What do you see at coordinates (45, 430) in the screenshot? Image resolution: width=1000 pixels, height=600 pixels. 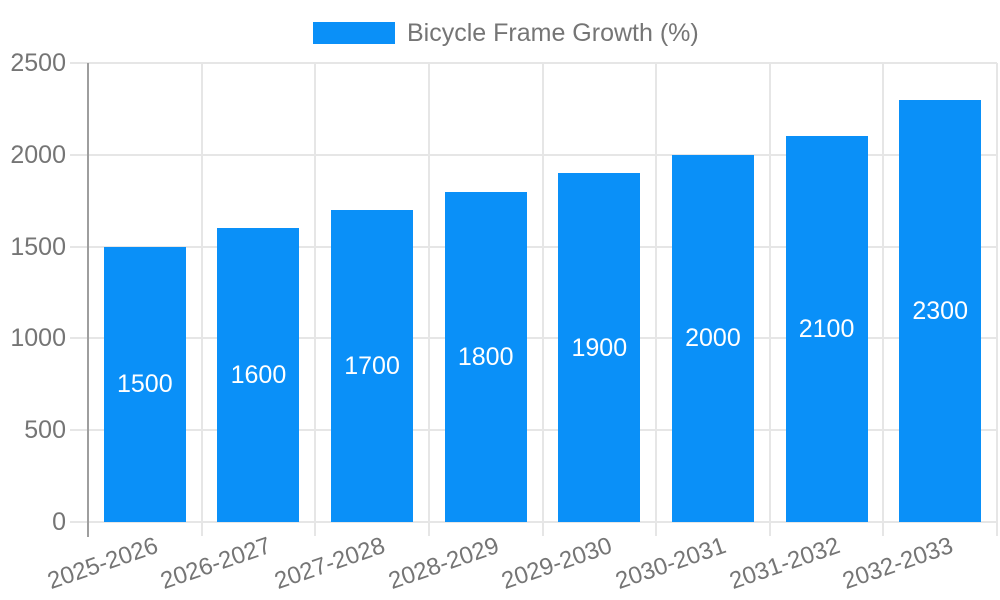 I see `y-axis-tick-label: 500` at bounding box center [45, 430].